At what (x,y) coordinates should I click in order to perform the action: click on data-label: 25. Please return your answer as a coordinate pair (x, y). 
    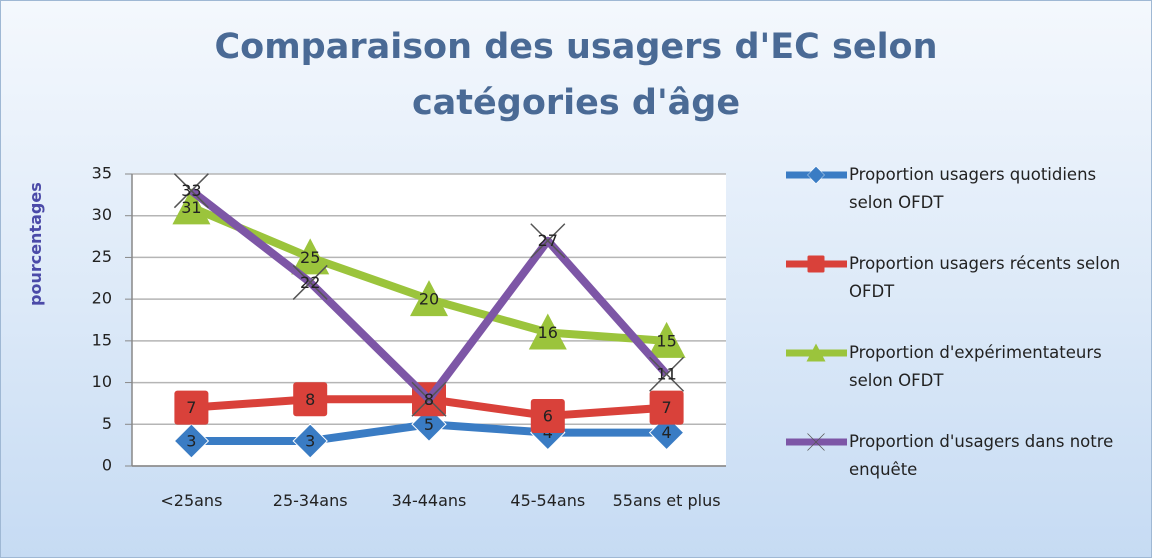
    Looking at the image, I should click on (310, 257).